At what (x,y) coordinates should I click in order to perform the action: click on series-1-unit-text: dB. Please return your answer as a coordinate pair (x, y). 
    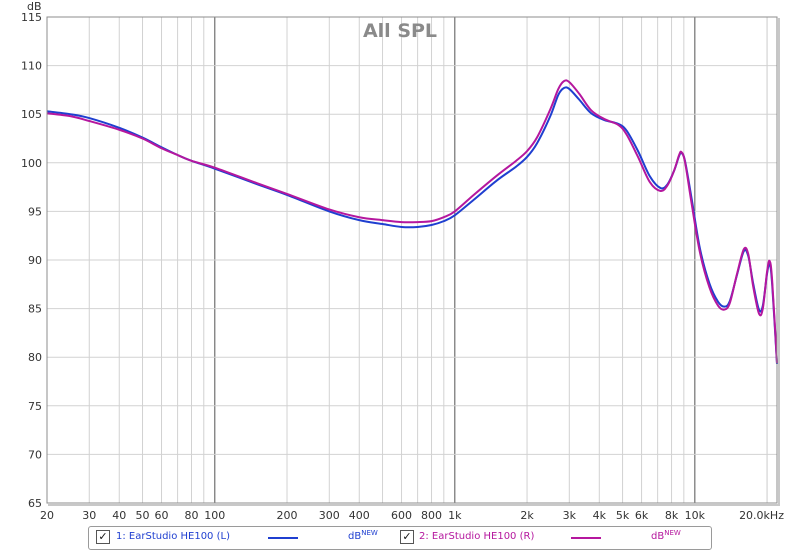
    Looking at the image, I should click on (355, 536).